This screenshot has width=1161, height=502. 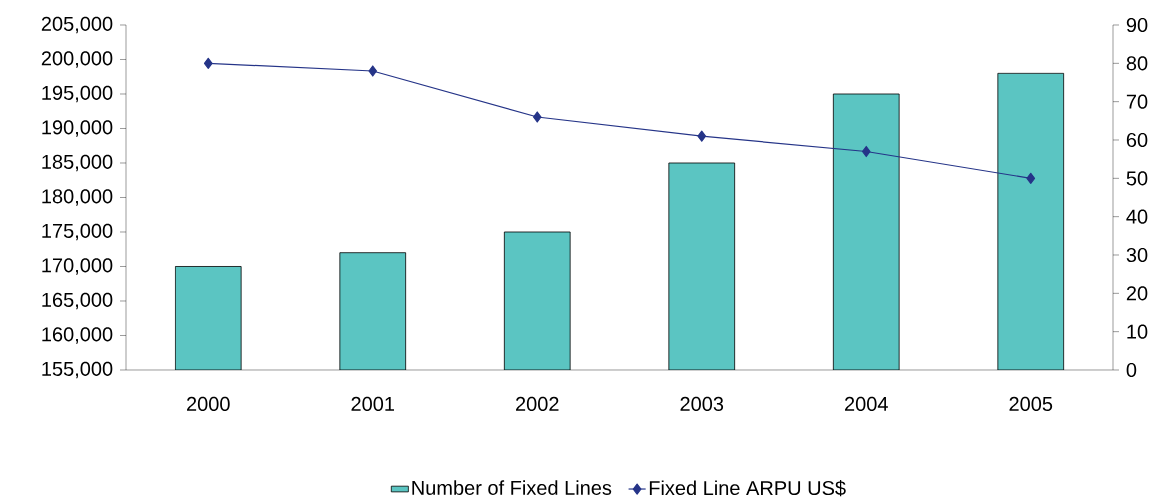 What do you see at coordinates (1137, 25) in the screenshot?
I see `y2-tick-label: 90` at bounding box center [1137, 25].